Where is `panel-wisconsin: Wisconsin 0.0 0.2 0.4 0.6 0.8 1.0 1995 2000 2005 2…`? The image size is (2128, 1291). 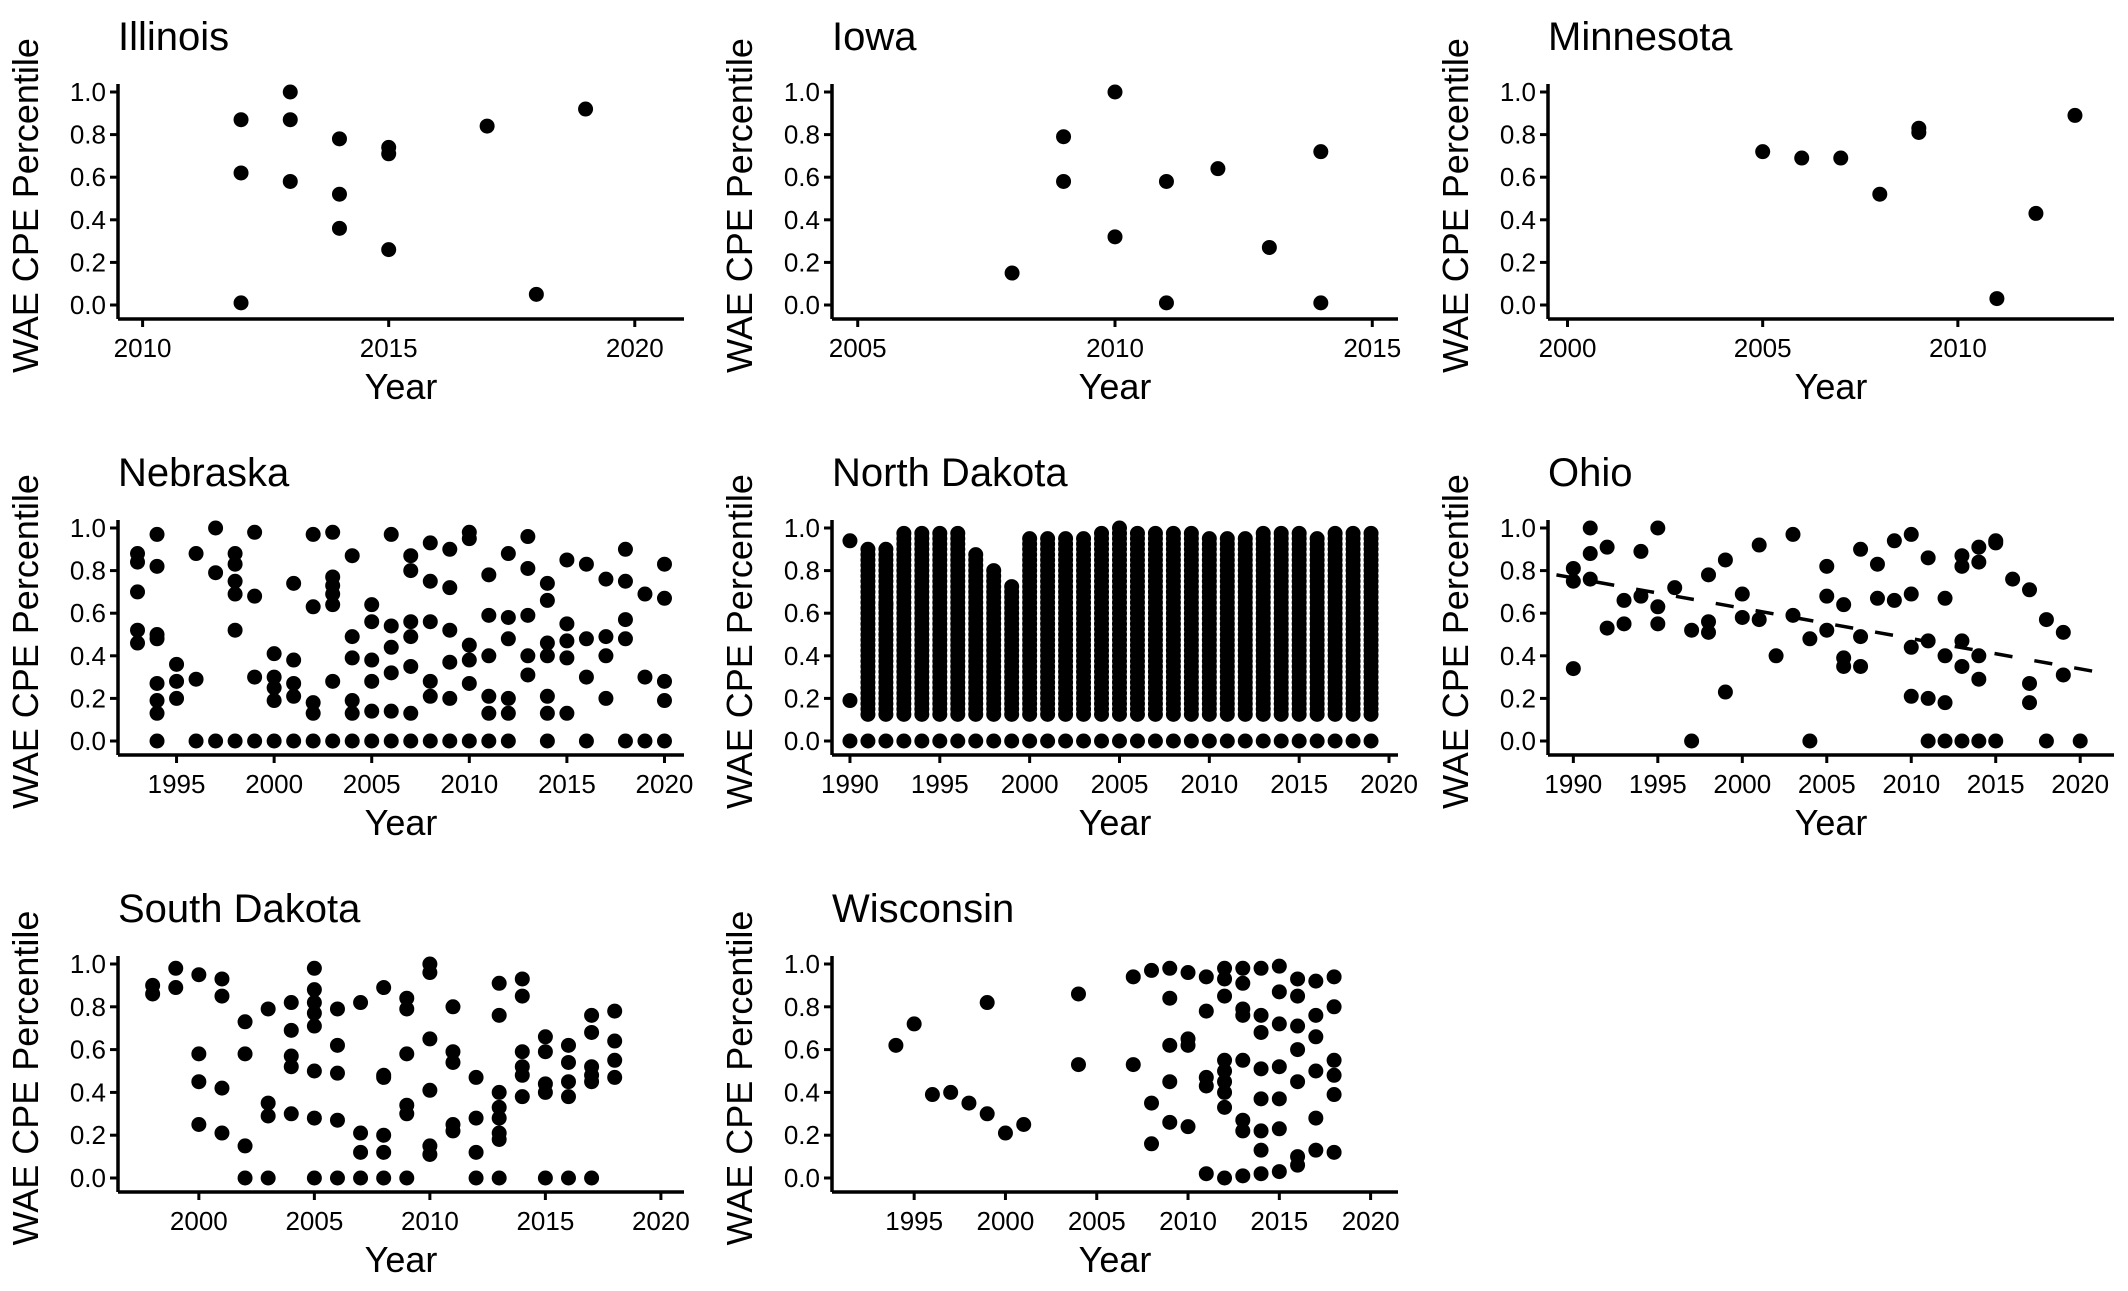 panel-wisconsin: Wisconsin 0.0 0.2 0.4 0.6 0.8 1.0 1995 2000 2005 2… is located at coordinates (1059, 1083).